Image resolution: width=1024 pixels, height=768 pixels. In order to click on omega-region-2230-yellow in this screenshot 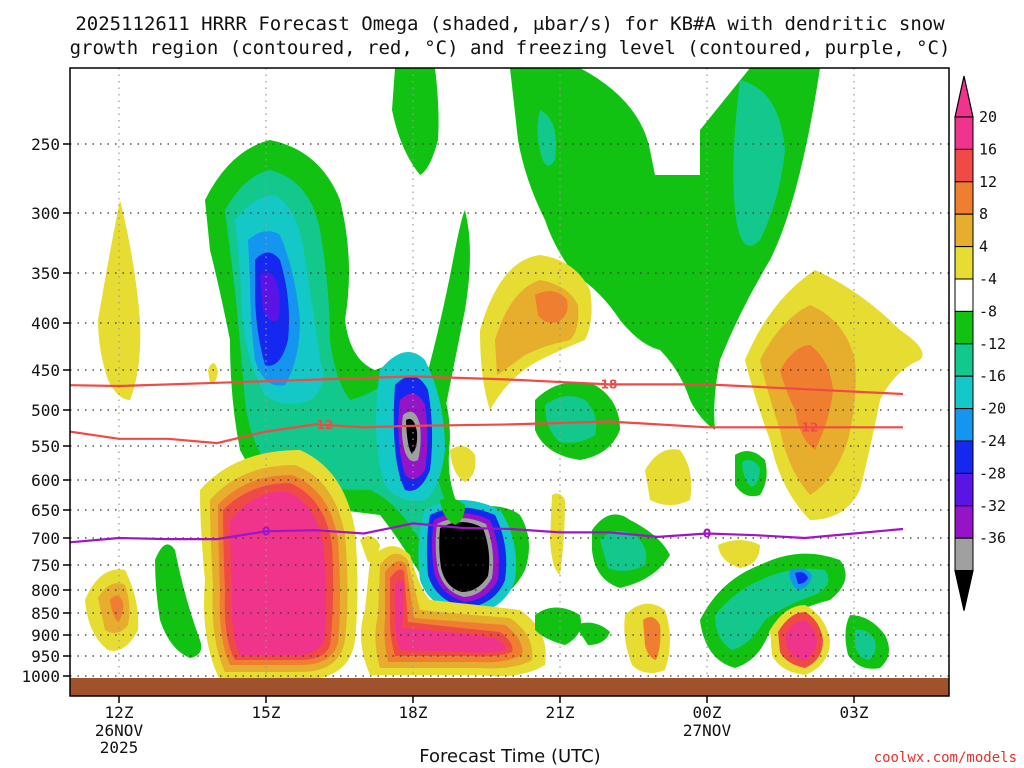, I will do `click(668, 477)`.